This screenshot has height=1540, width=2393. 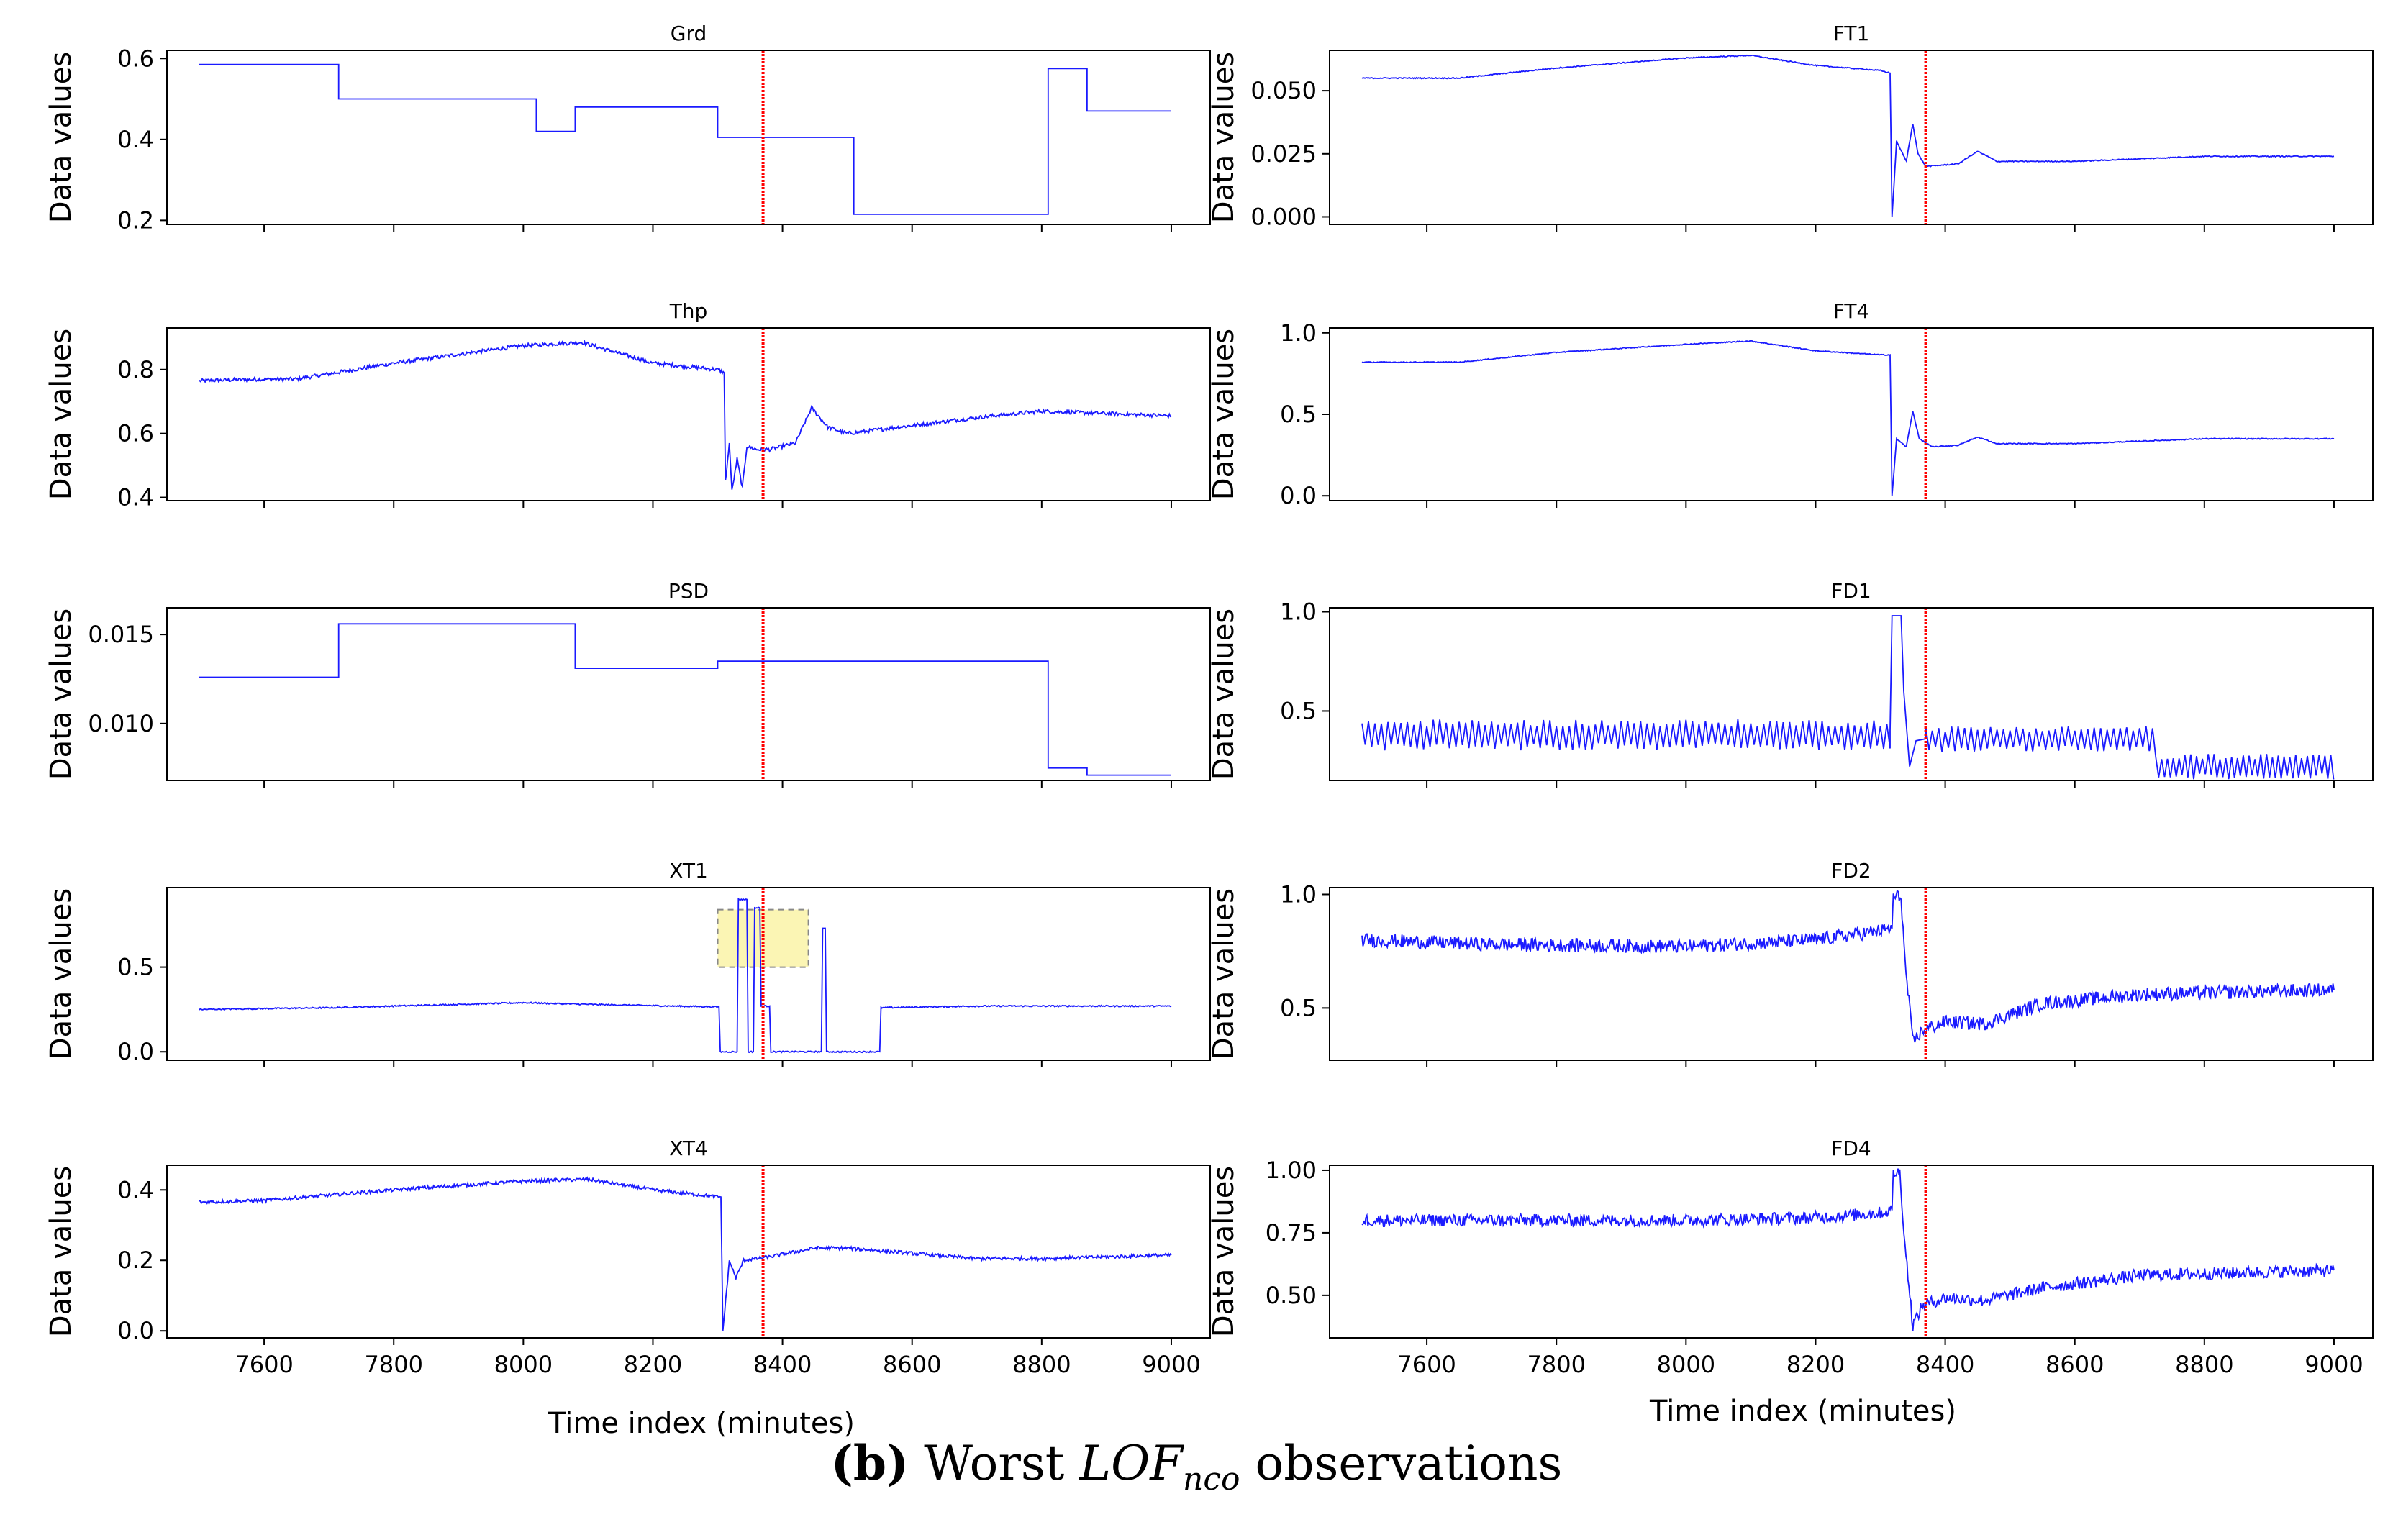 What do you see at coordinates (1002, 1463) in the screenshot?
I see `caption-text-pre: Worst` at bounding box center [1002, 1463].